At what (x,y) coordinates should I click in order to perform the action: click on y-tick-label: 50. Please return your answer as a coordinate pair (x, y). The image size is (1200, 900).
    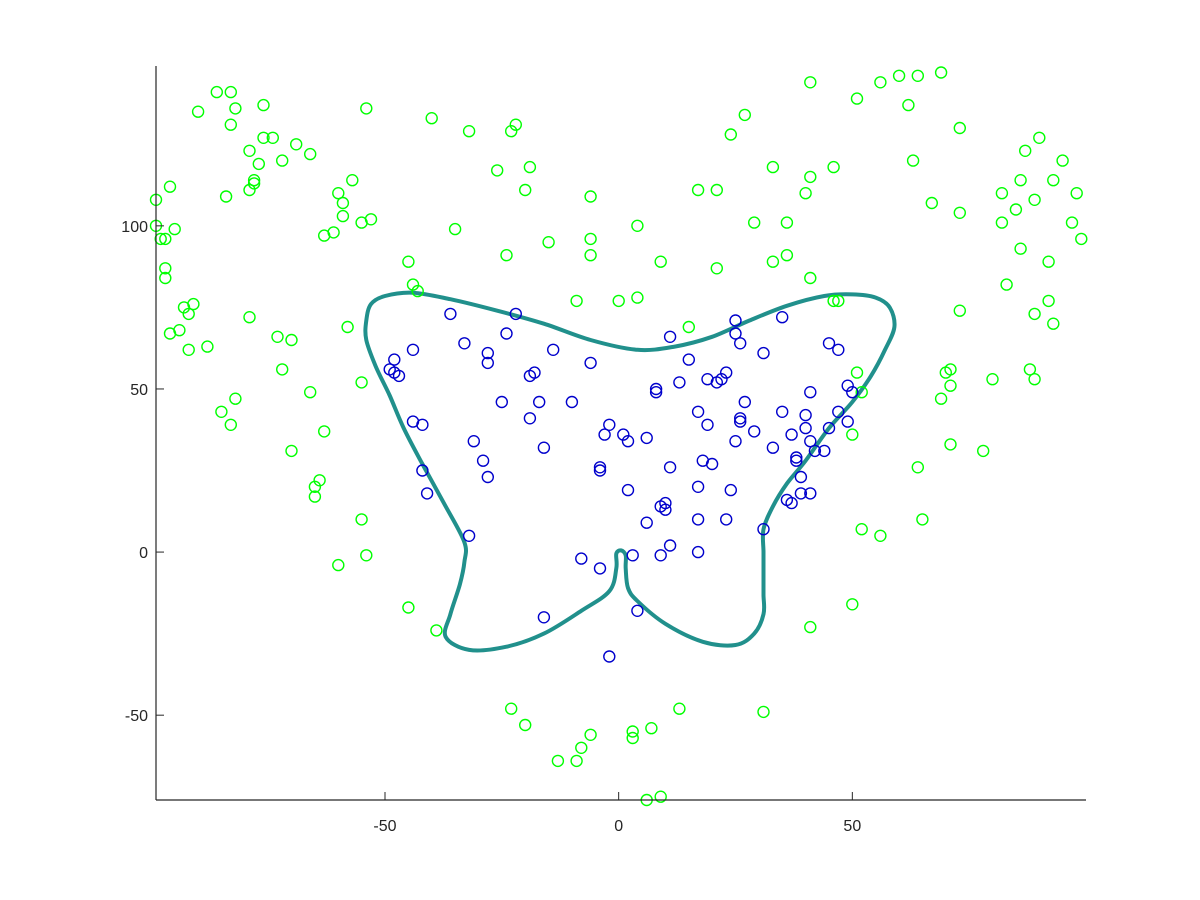
    Looking at the image, I should click on (139, 390).